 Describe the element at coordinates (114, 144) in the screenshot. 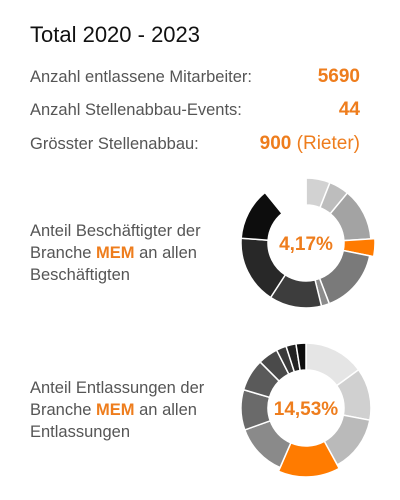

I see `stat-label: Grösster Stellenabbau:` at that location.